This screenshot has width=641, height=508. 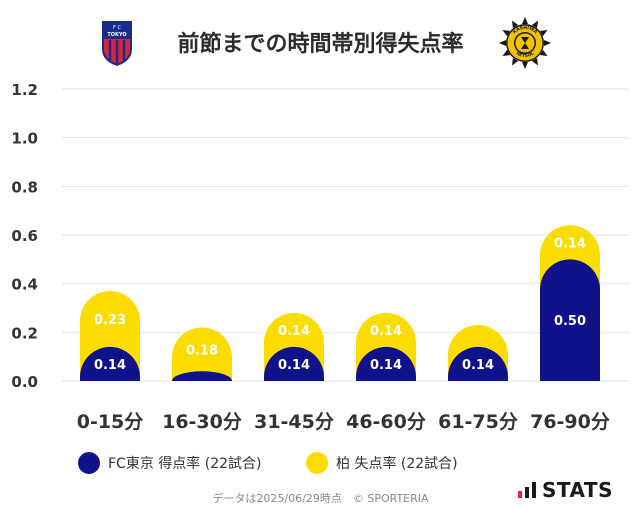 What do you see at coordinates (117, 28) in the screenshot?
I see `svg-text: F C` at bounding box center [117, 28].